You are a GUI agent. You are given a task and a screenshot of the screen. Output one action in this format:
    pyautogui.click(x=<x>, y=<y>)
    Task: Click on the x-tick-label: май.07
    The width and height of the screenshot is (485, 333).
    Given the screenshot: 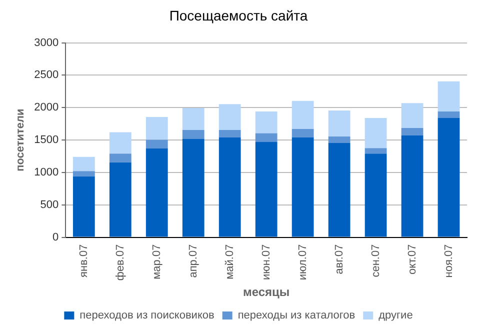 What is the action you would take?
    pyautogui.click(x=230, y=262)
    